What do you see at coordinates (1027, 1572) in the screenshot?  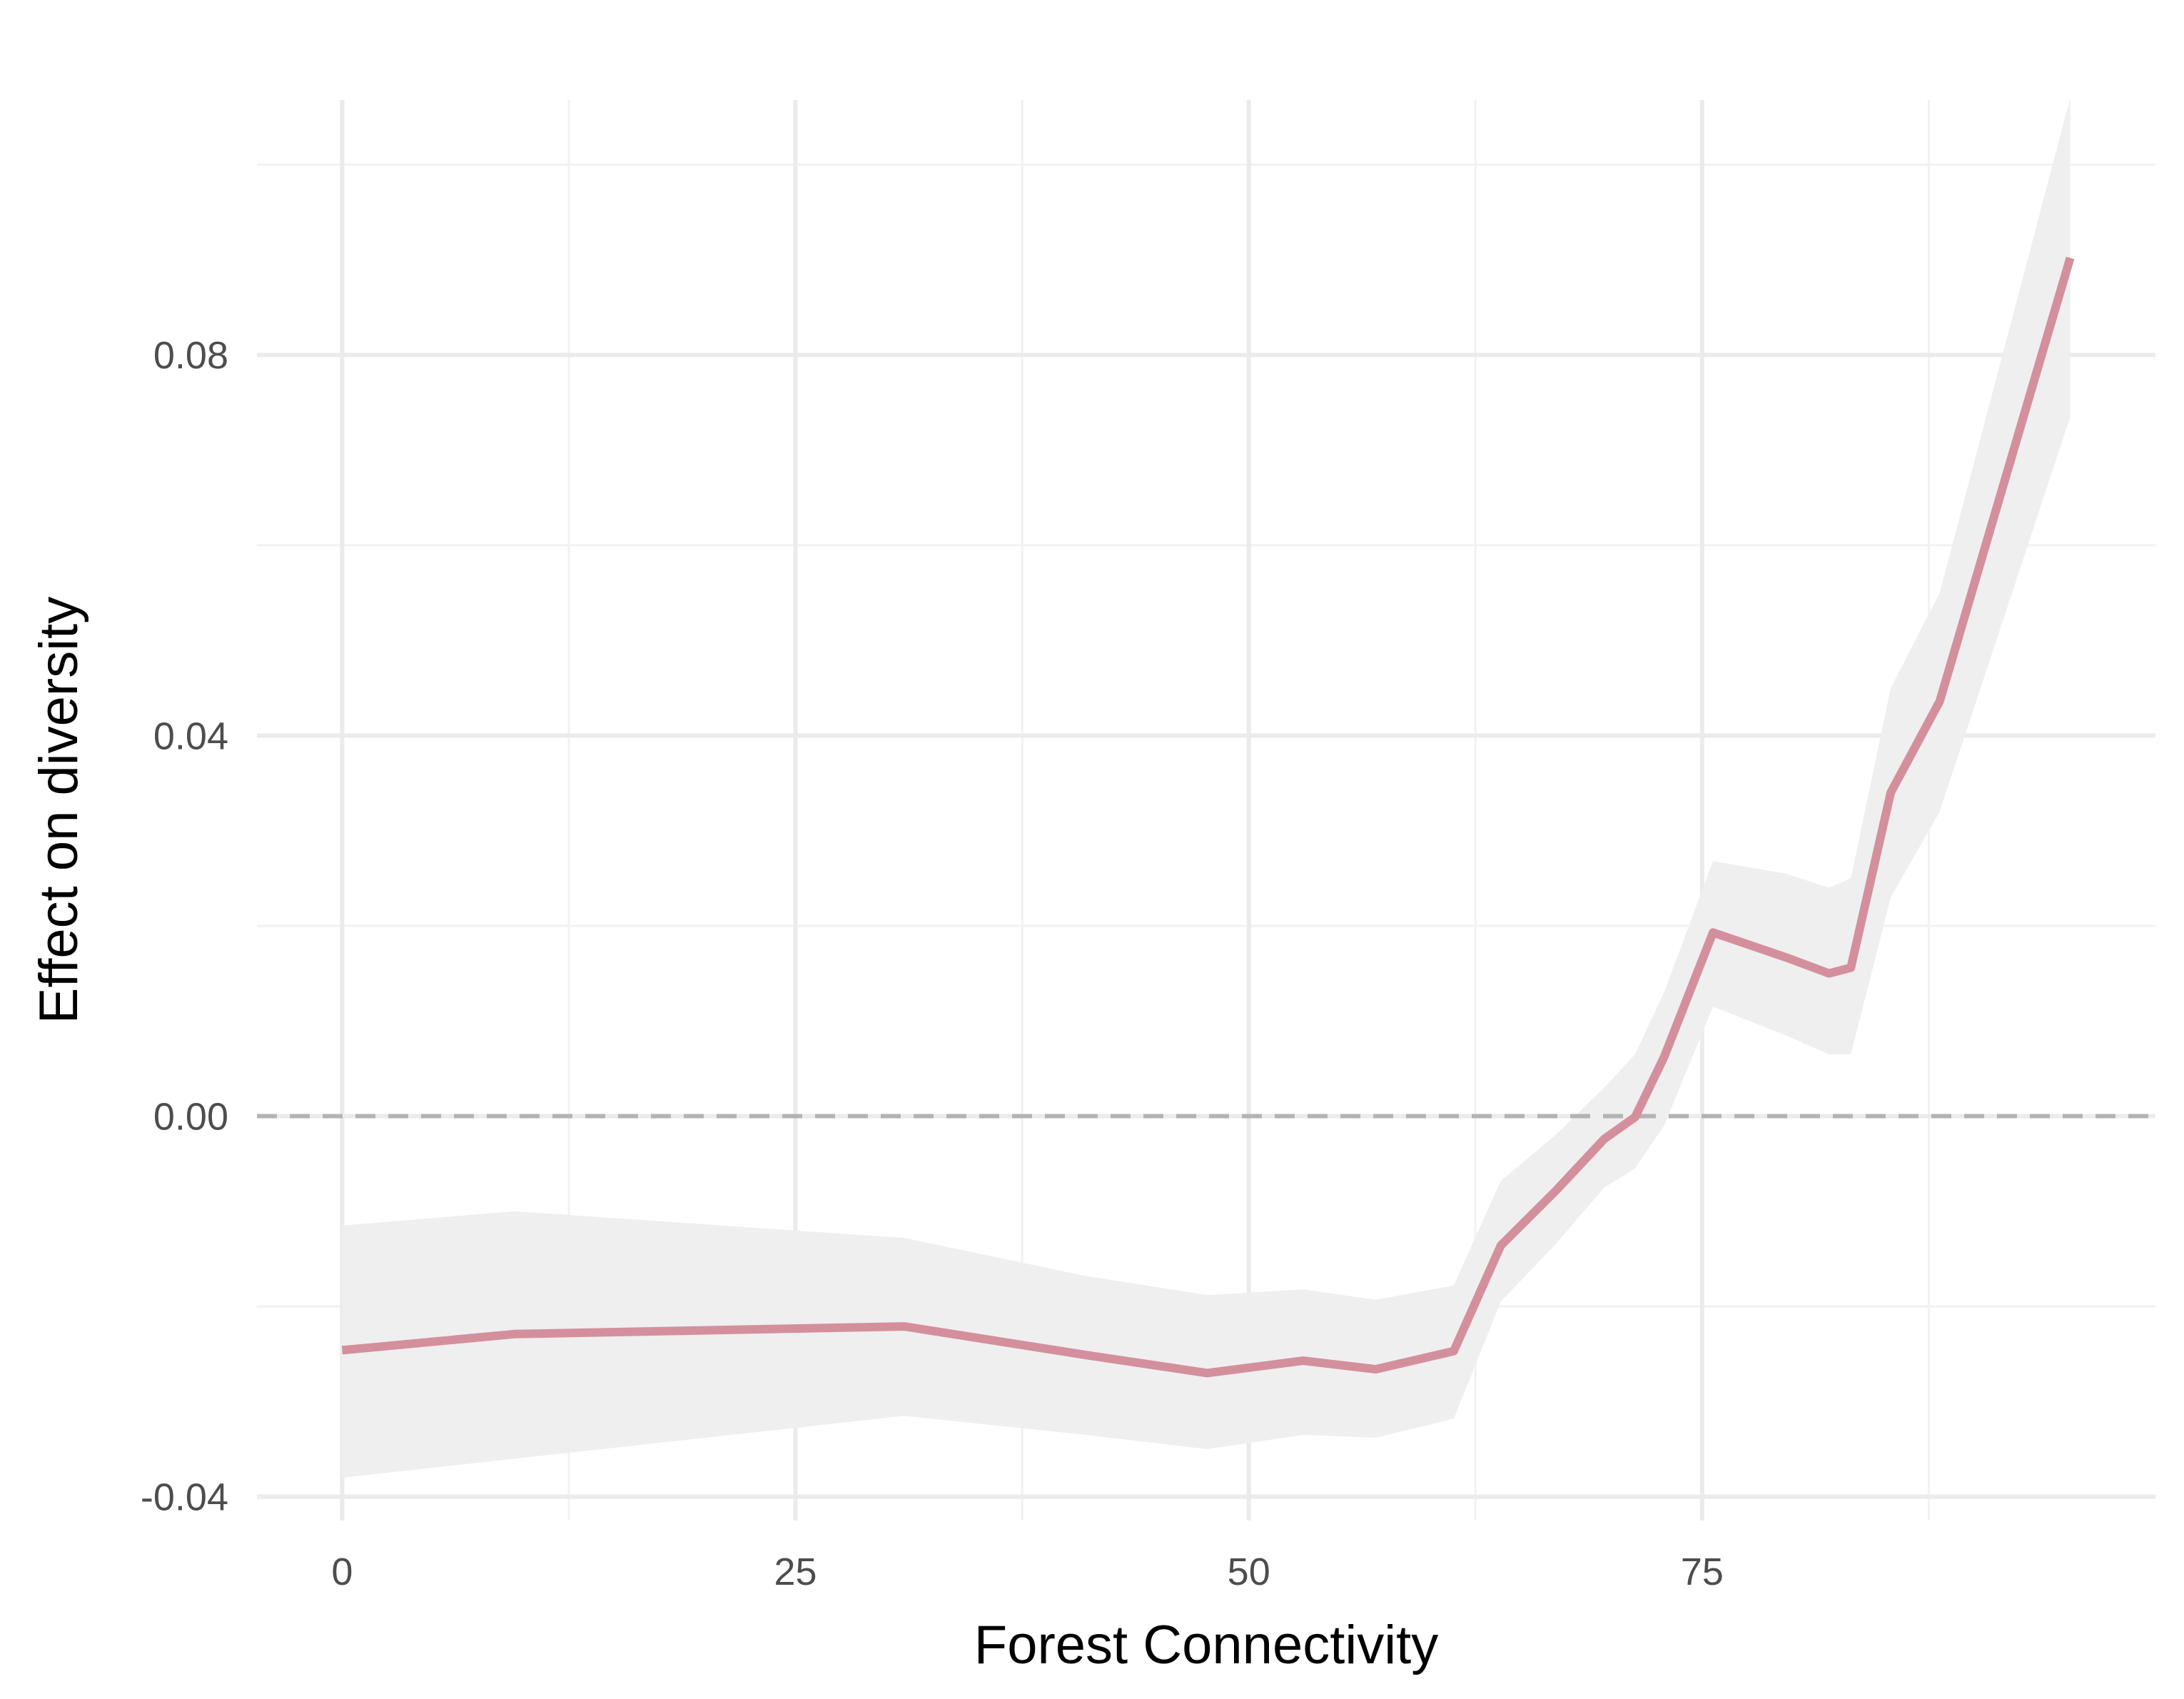 I see `x-axis-tick-labels: 0 25 50 75` at bounding box center [1027, 1572].